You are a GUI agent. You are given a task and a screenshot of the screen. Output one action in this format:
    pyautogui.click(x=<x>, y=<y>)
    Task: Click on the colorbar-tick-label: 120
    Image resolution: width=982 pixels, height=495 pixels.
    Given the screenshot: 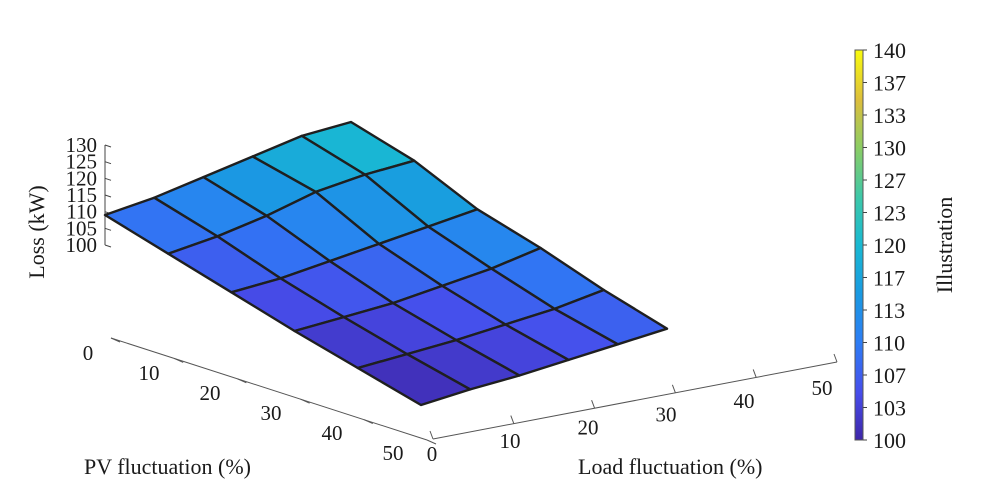 What is the action you would take?
    pyautogui.click(x=889, y=245)
    